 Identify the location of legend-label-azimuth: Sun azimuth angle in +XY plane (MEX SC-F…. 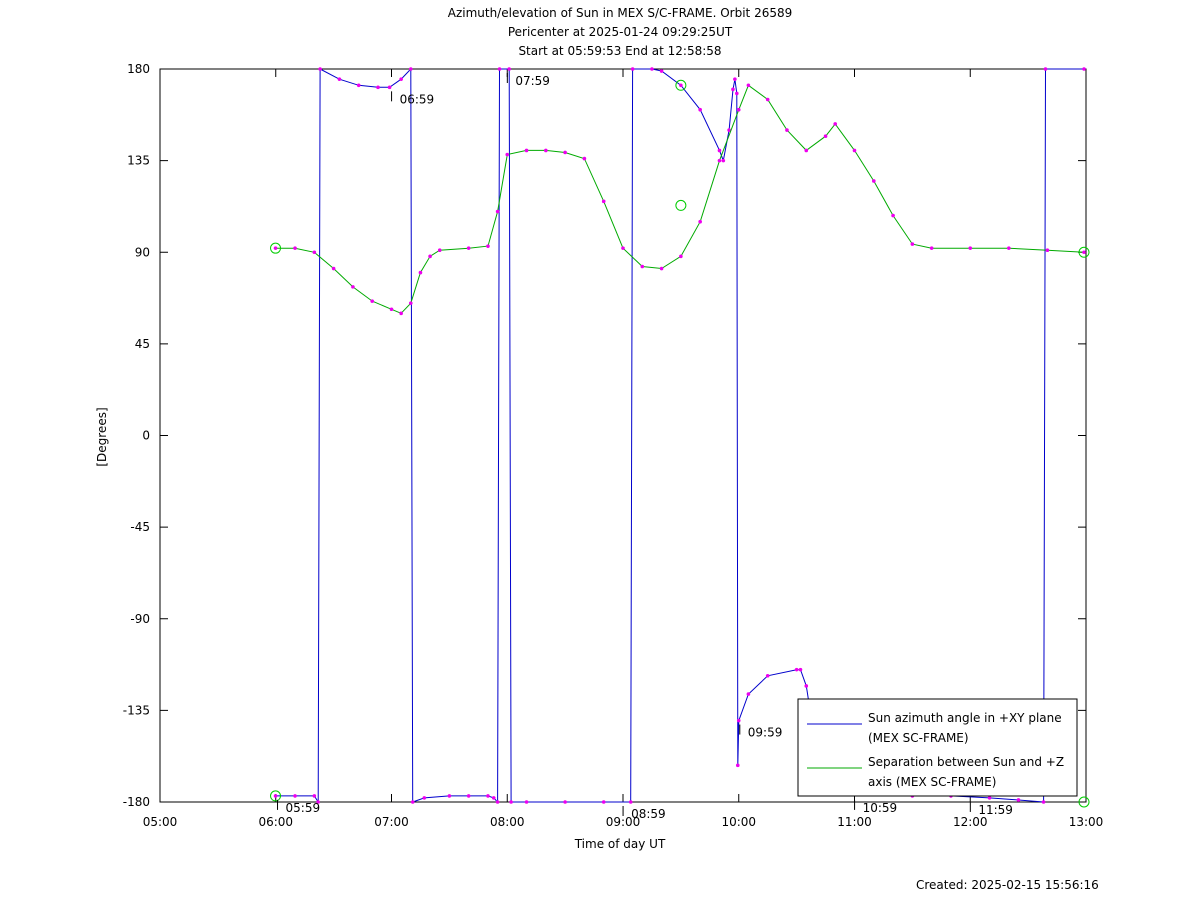
(968, 728).